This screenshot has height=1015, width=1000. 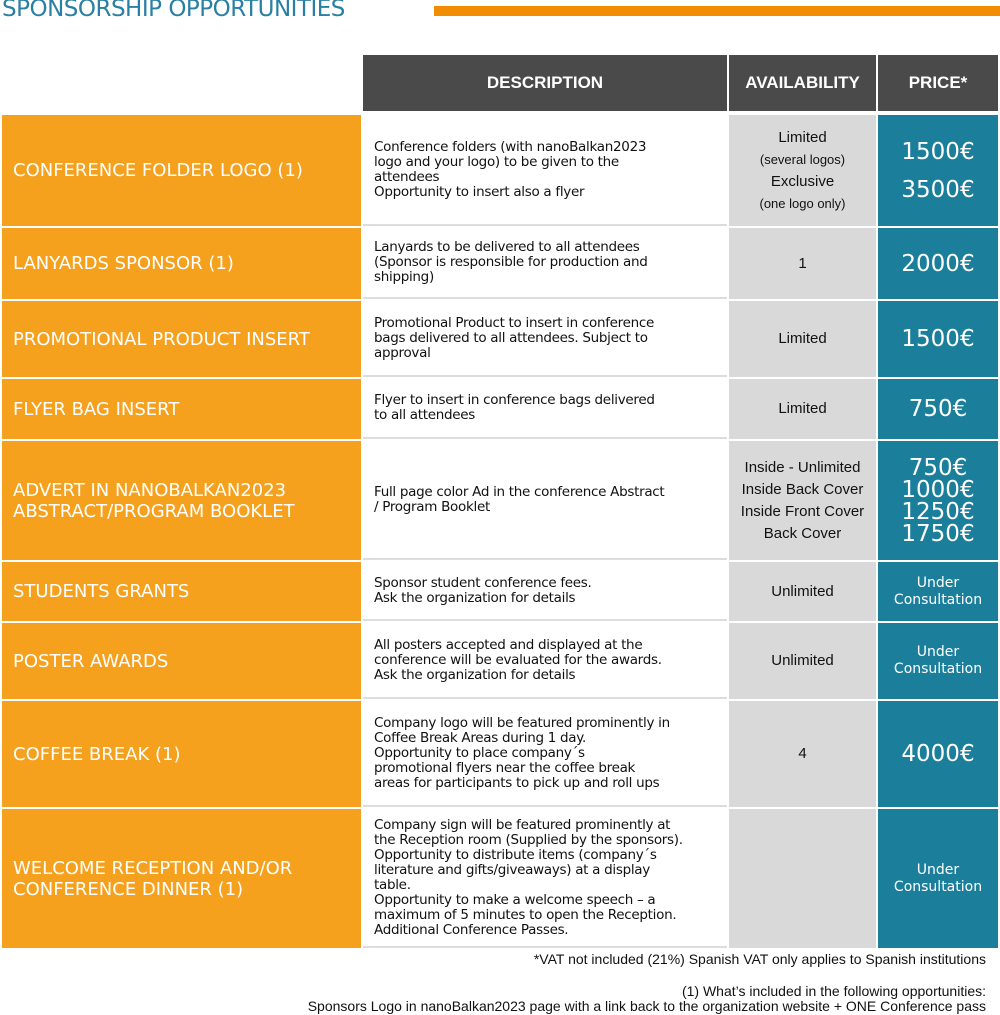 What do you see at coordinates (510, 146) in the screenshot?
I see `description-line: Conference folders (with nanoBalkan2023` at bounding box center [510, 146].